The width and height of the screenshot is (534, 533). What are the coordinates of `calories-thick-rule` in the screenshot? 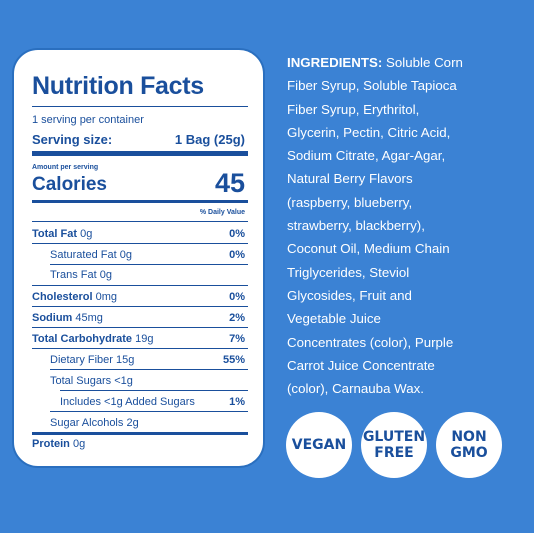 It's located at (140, 201).